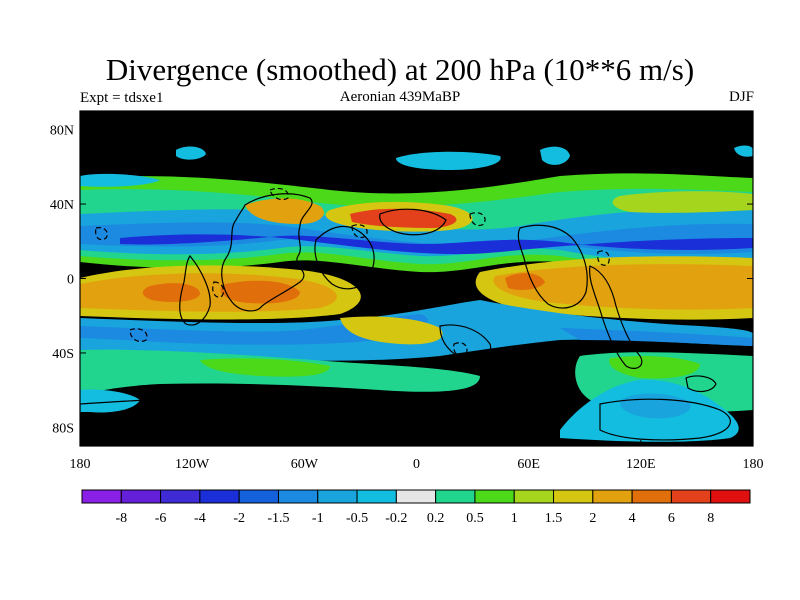 Image resolution: width=800 pixels, height=600 pixels. Describe the element at coordinates (554, 518) in the screenshot. I see `color-bar-label: 1.5` at that location.